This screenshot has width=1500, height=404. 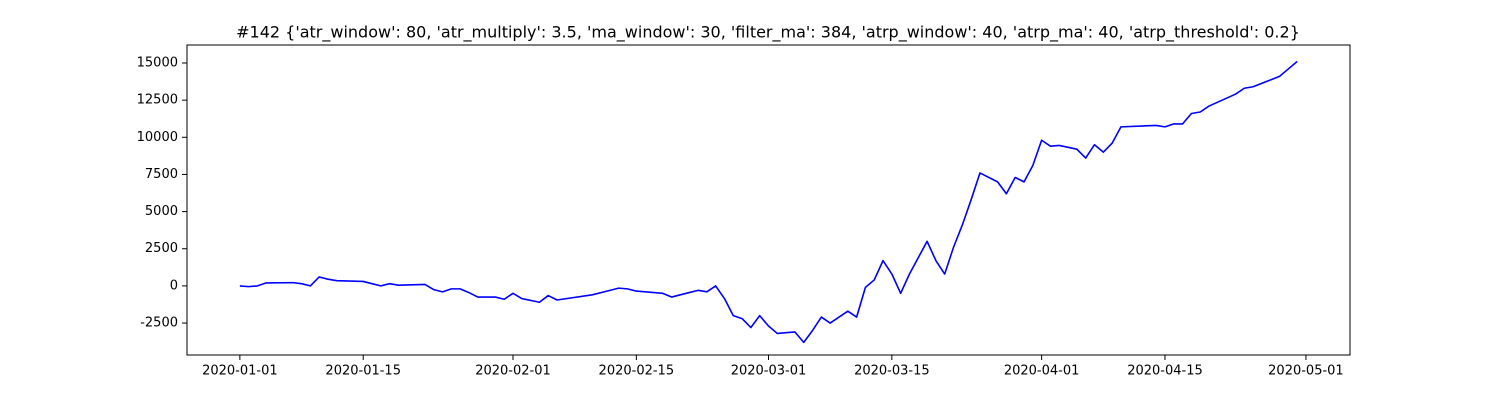 I want to click on y-tick-label: 0, so click(x=174, y=285).